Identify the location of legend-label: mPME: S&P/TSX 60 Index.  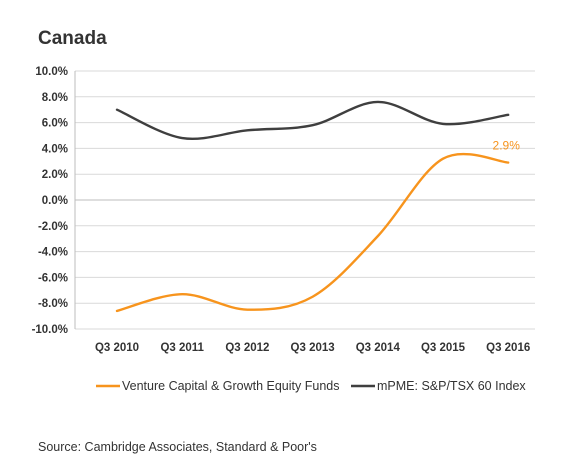
(451, 386).